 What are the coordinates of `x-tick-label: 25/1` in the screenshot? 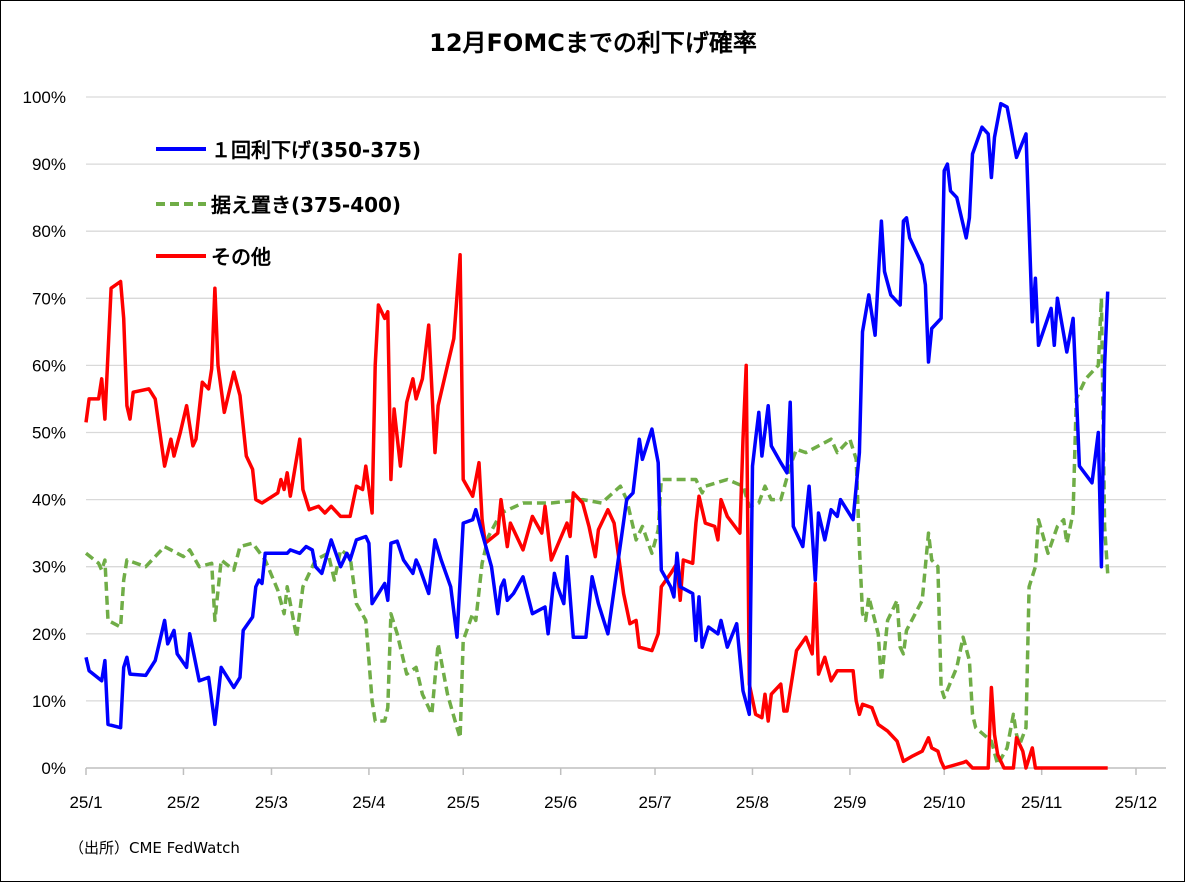 It's located at (85, 802).